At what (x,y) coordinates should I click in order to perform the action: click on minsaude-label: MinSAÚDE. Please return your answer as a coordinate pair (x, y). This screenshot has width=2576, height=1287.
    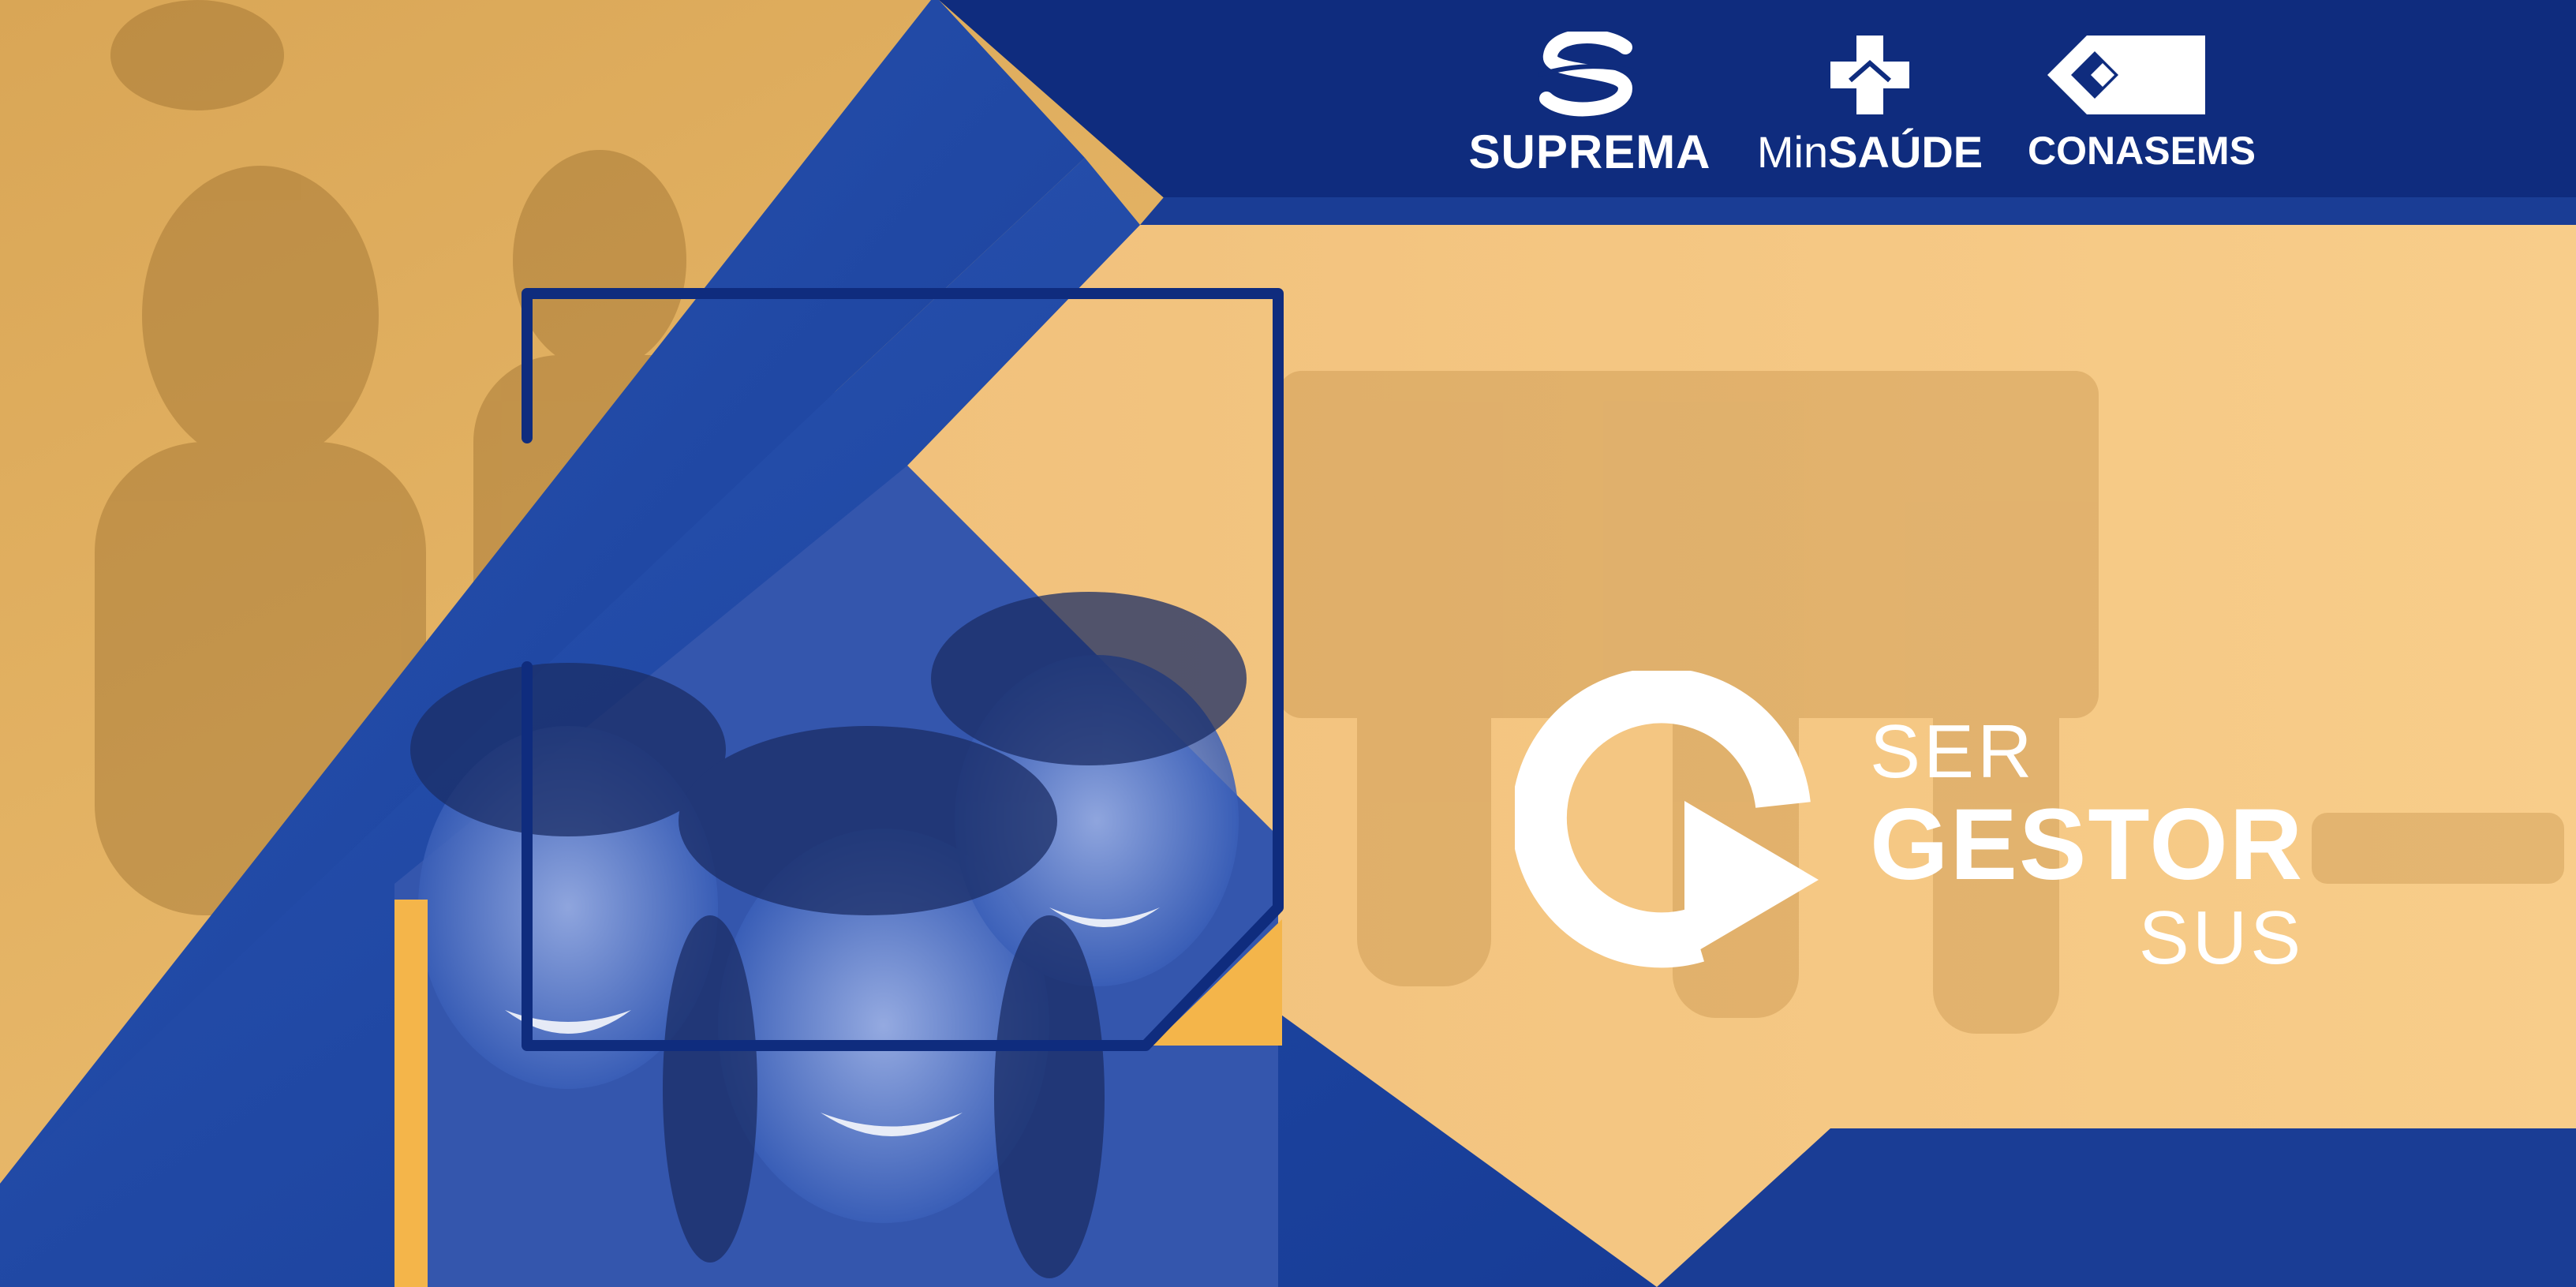
    Looking at the image, I should click on (1869, 152).